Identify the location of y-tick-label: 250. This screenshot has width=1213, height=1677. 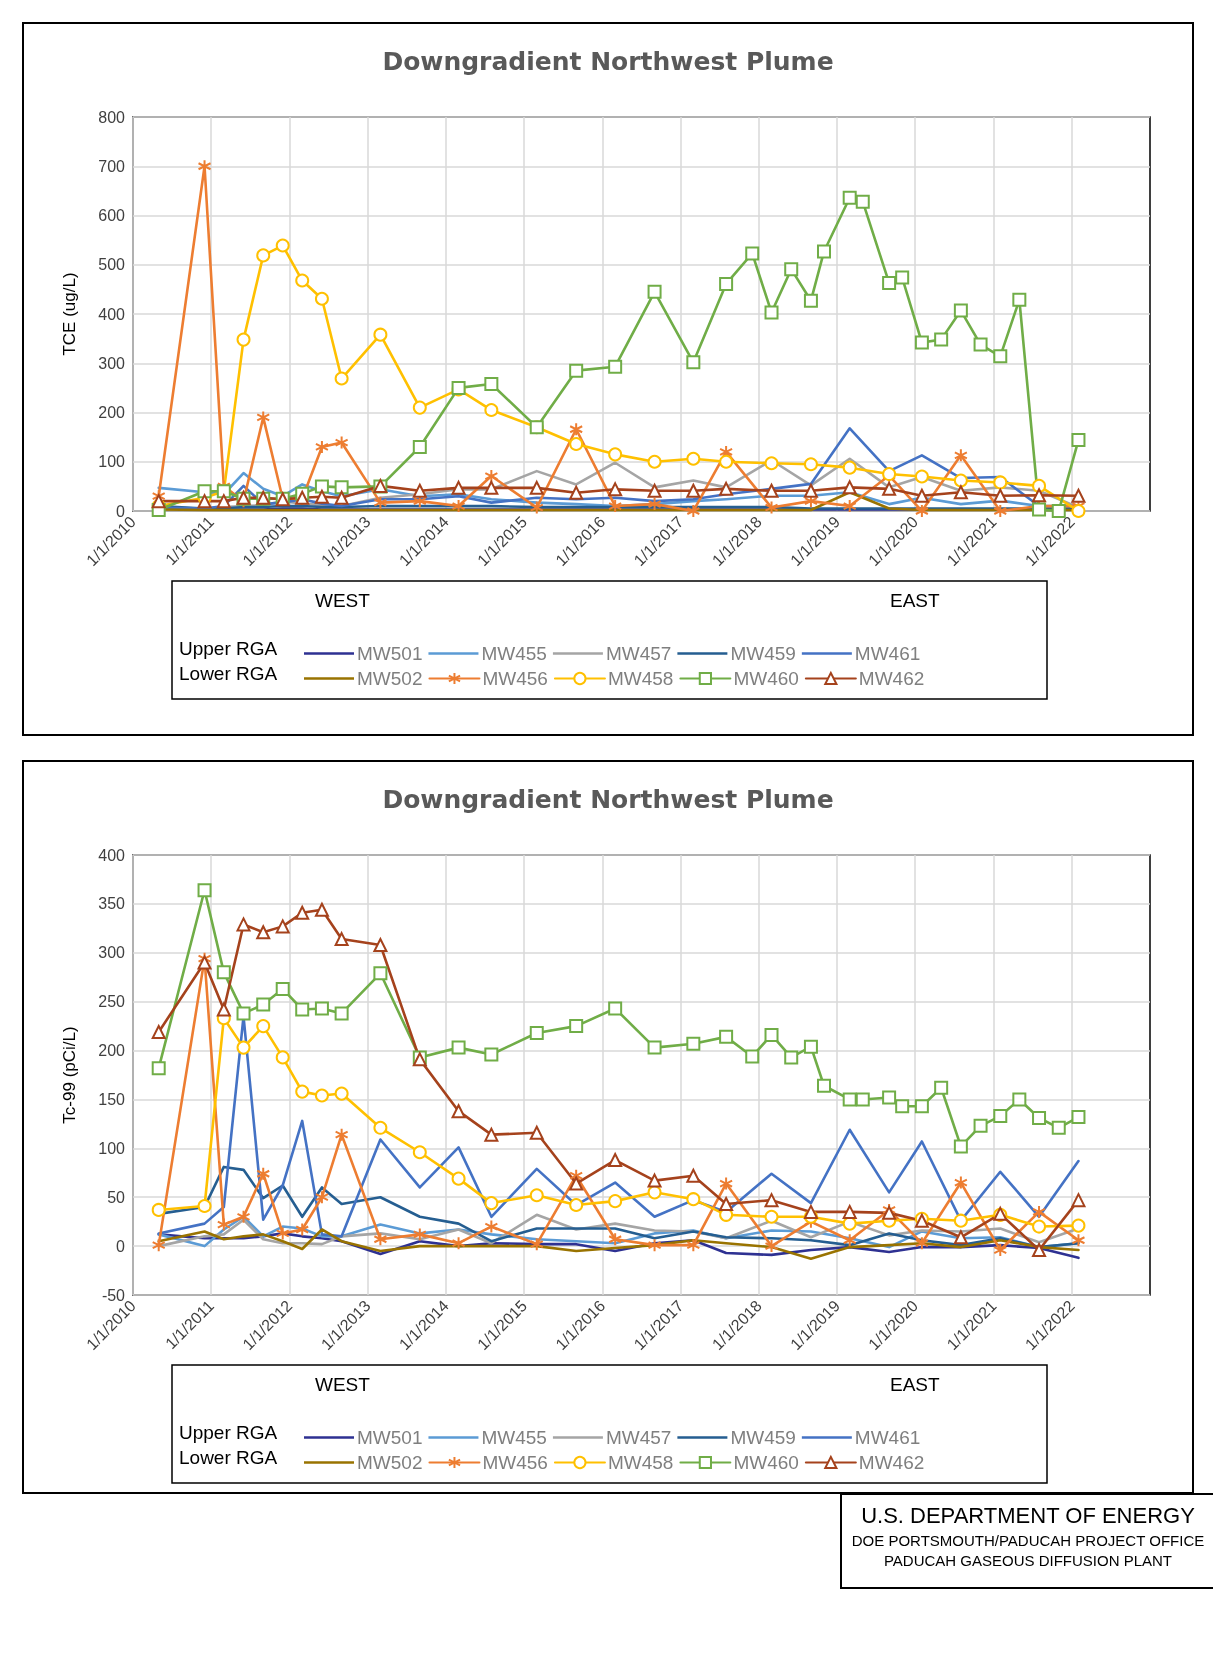
(112, 1002).